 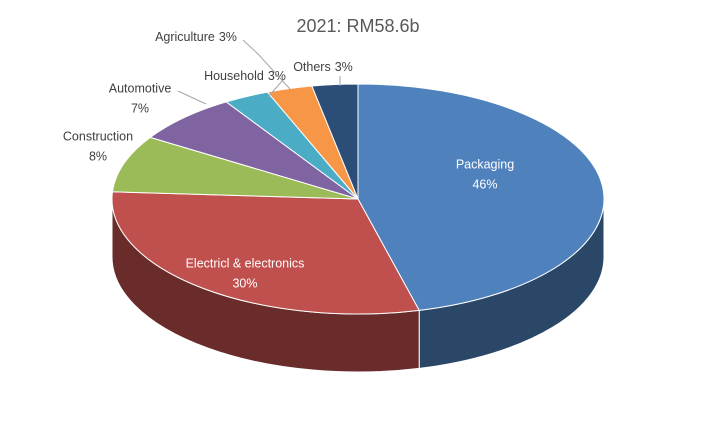 I want to click on category-label: Packaging, so click(x=485, y=164).